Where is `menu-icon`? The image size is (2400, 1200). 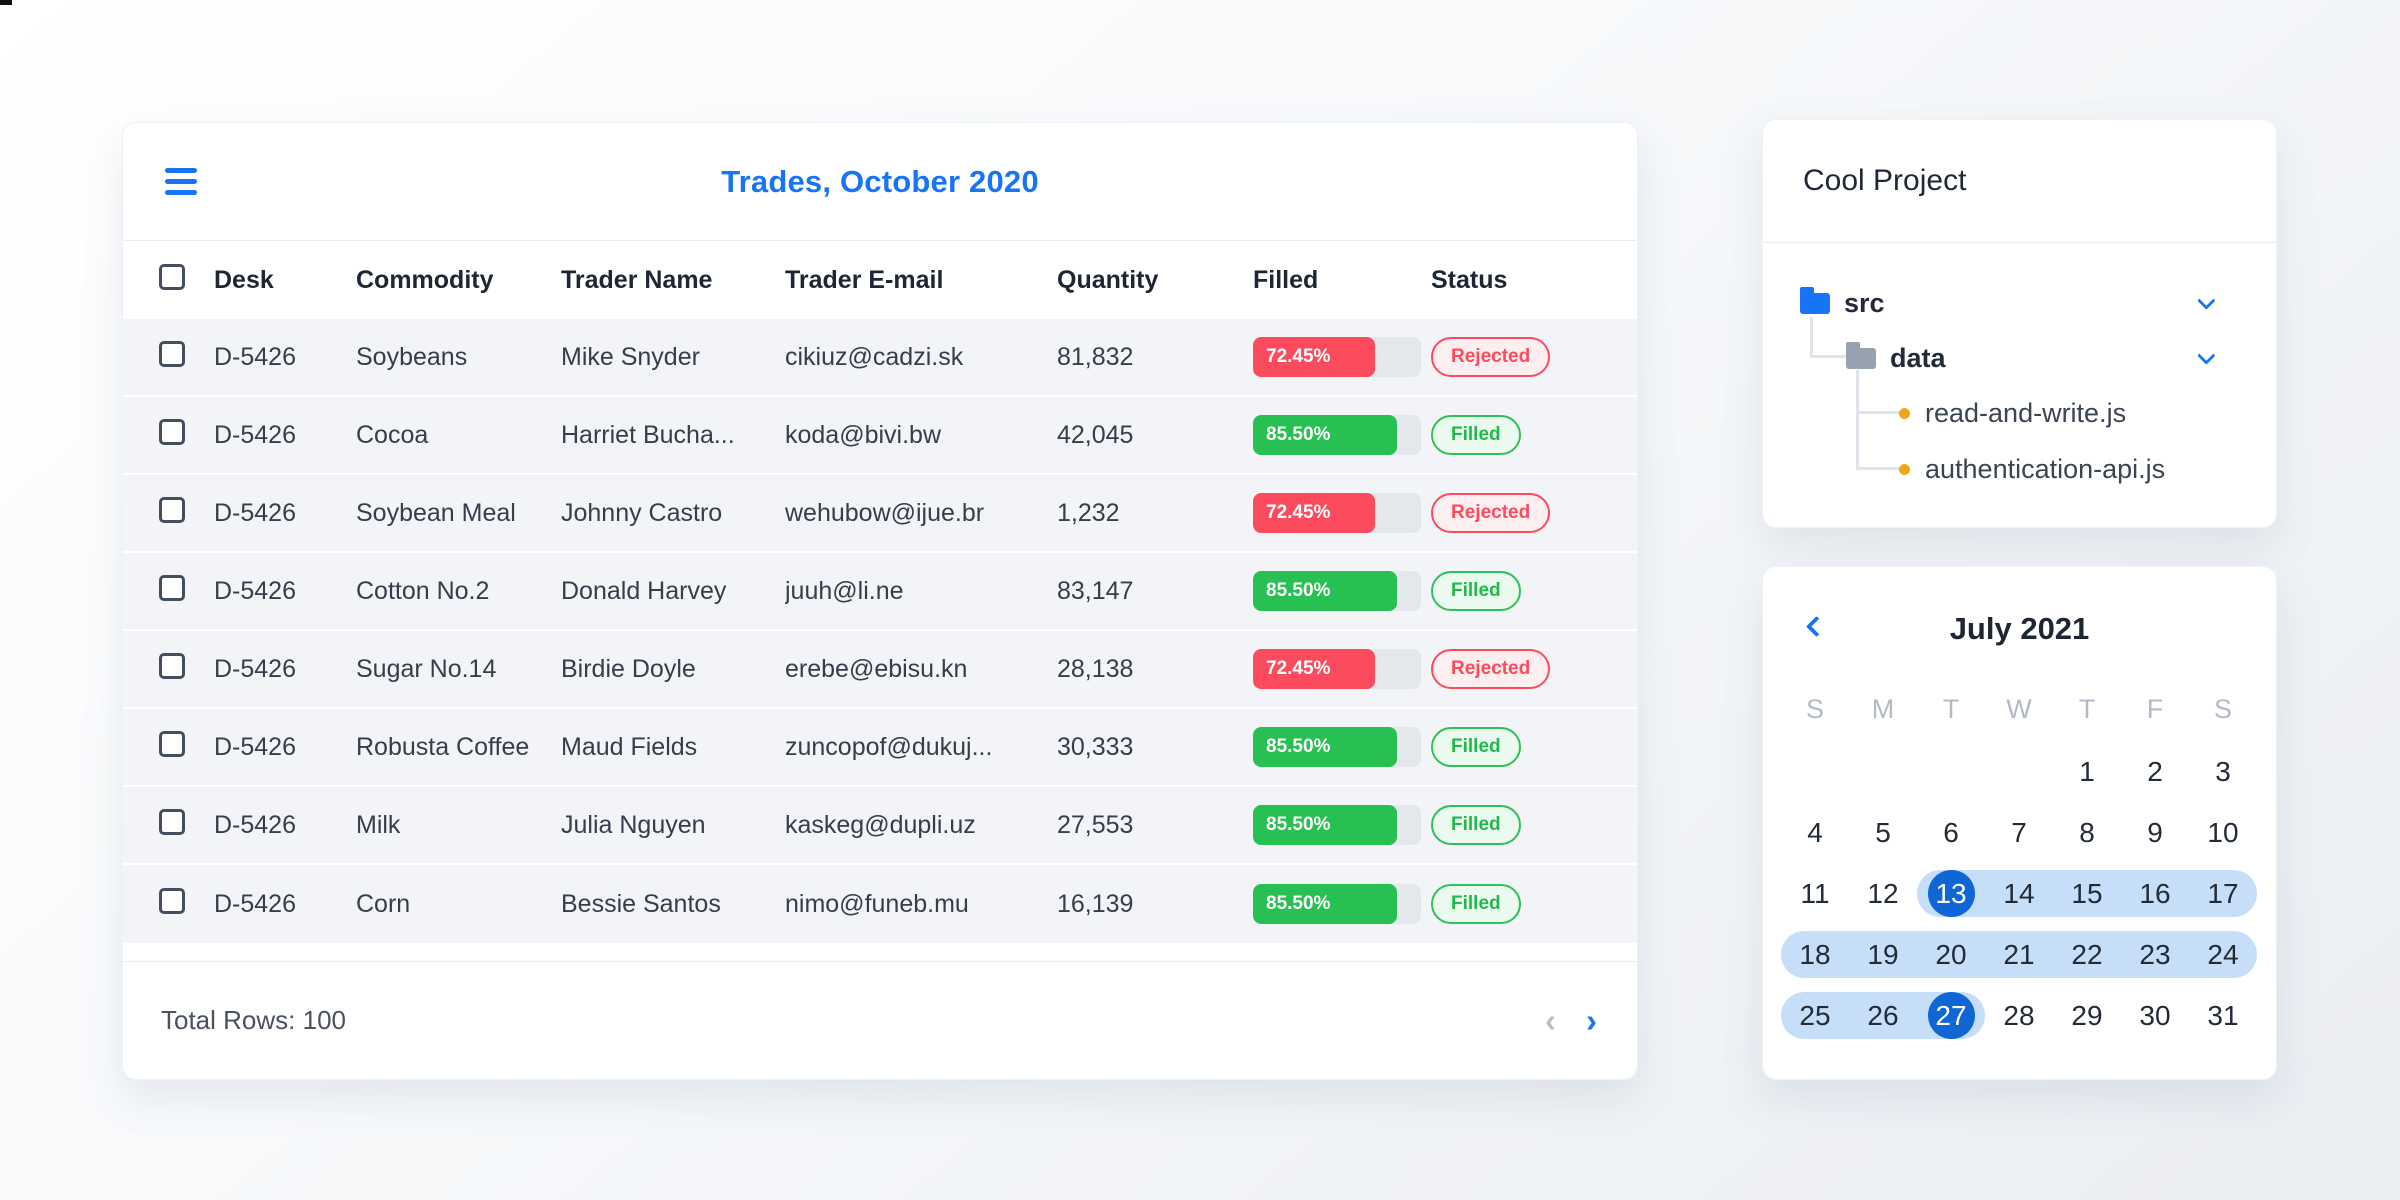
menu-icon is located at coordinates (181, 181).